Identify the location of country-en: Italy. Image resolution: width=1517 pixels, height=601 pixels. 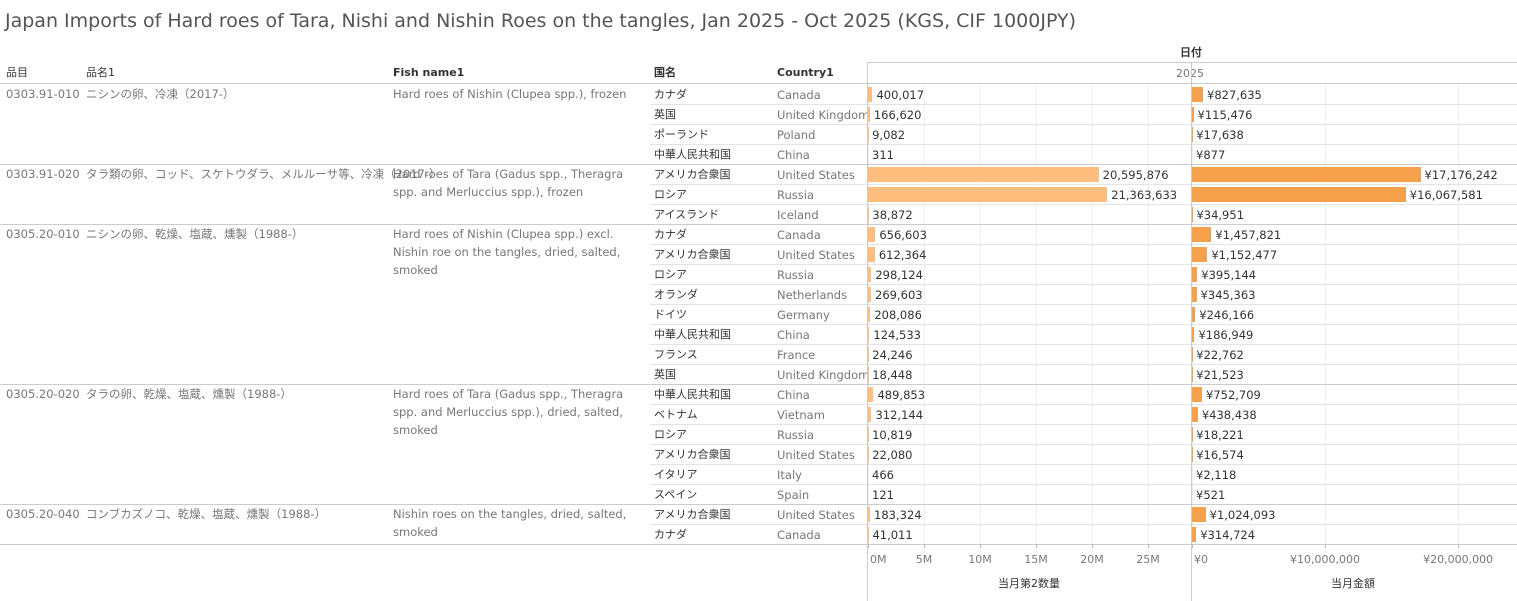
(789, 475).